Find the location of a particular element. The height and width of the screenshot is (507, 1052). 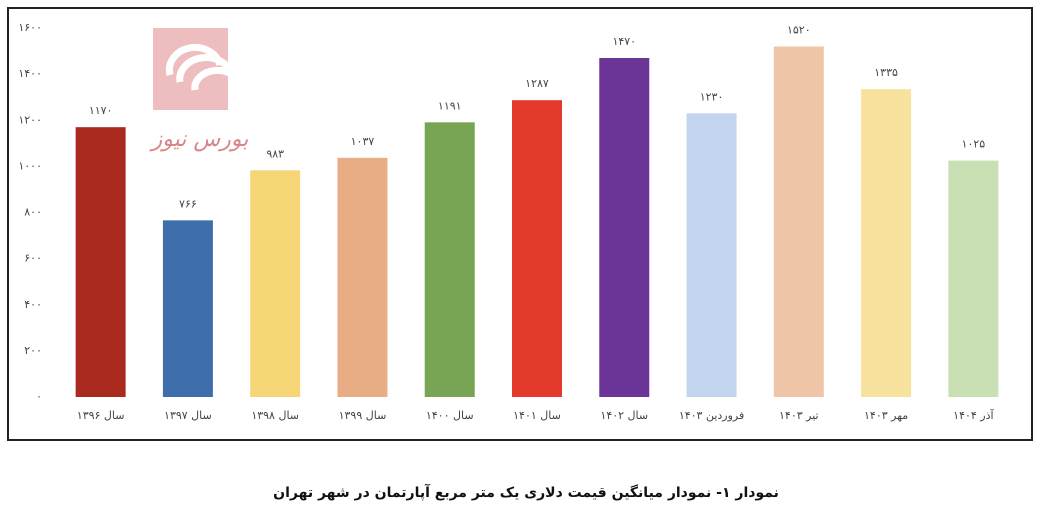

value-label: ۱۰۲۵ is located at coordinates (974, 144).